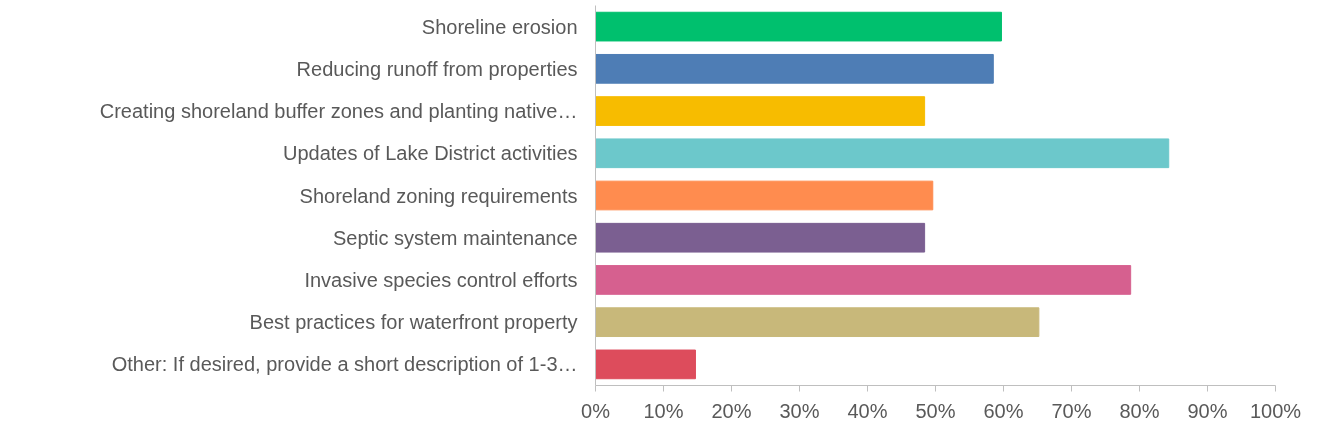 This screenshot has width=1325, height=428. I want to click on x-tick-label: 50%, so click(935, 410).